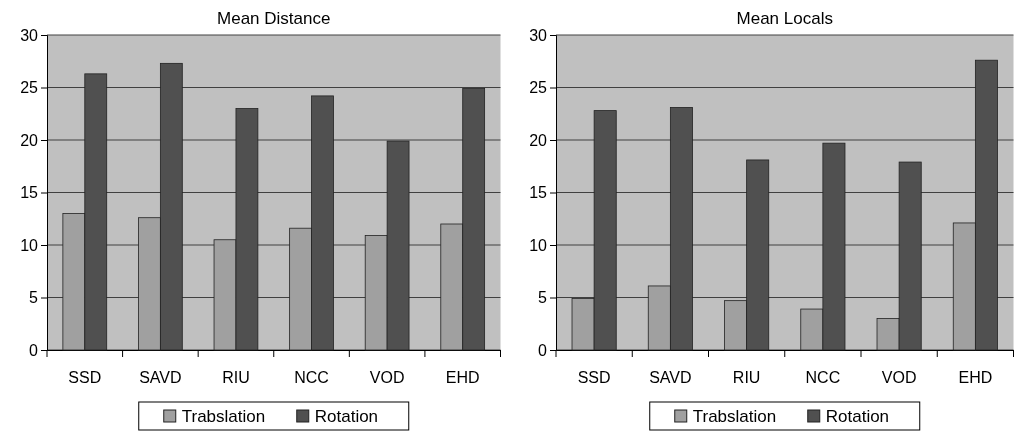 This screenshot has width=1017, height=434. Describe the element at coordinates (784, 18) in the screenshot. I see `chart-title: Mean Locals` at that location.